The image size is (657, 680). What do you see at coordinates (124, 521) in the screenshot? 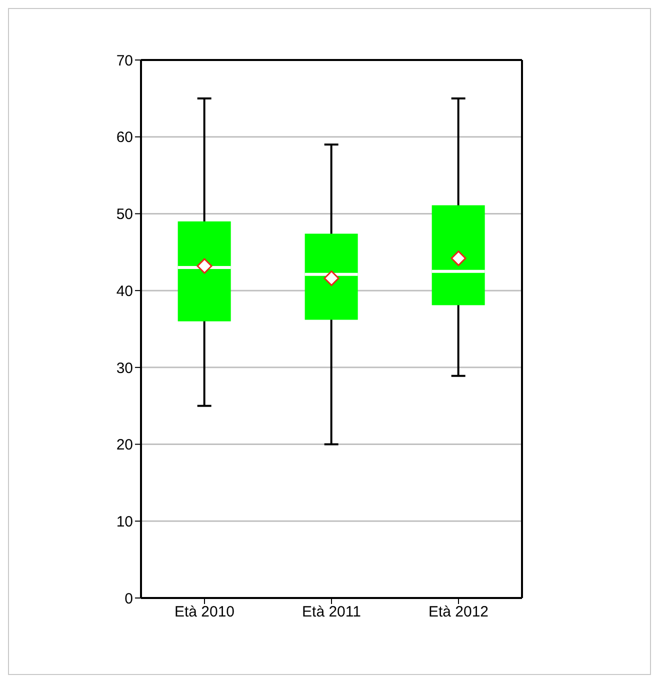
I see `y-tick-label: 10` at bounding box center [124, 521].